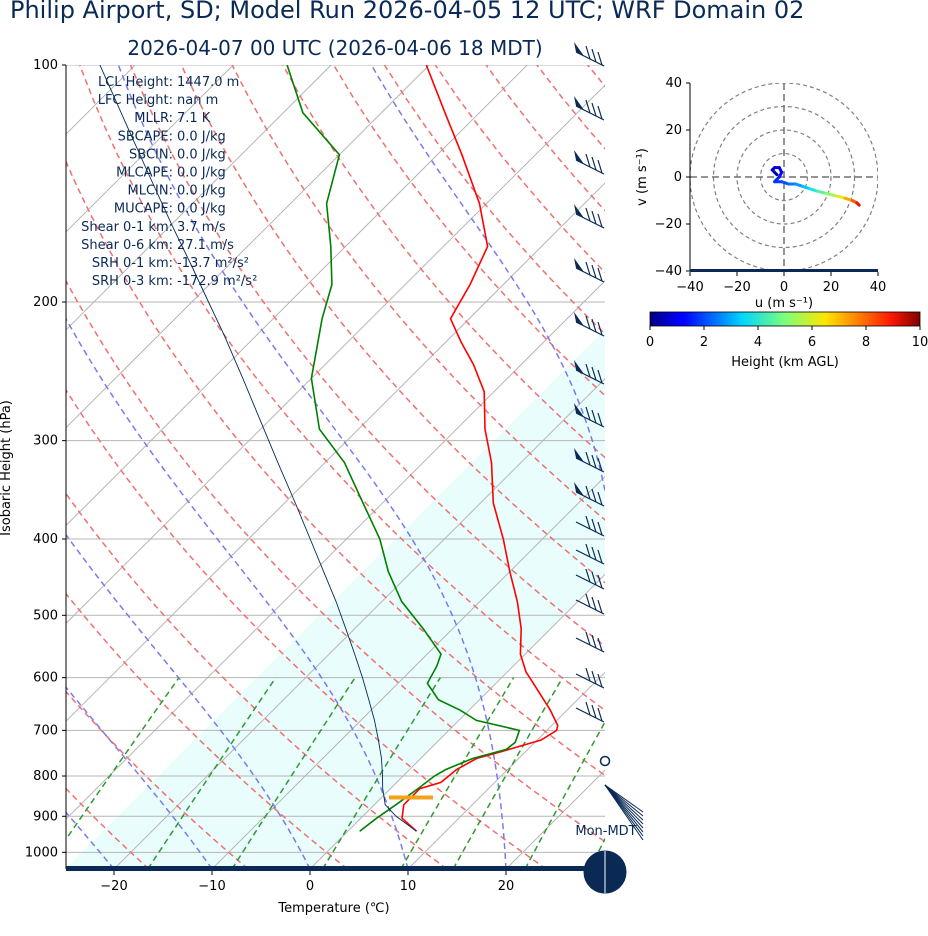  Describe the element at coordinates (45, 441) in the screenshot. I see `y-tick-label: 300` at that location.